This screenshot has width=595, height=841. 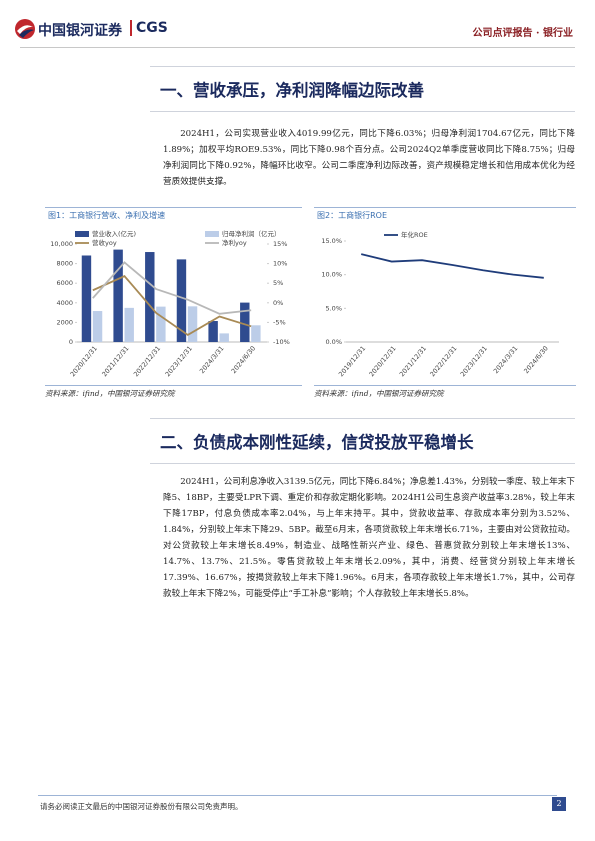 What do you see at coordinates (352, 215) in the screenshot?
I see `figure-caption: 图2：工商银行ROE` at bounding box center [352, 215].